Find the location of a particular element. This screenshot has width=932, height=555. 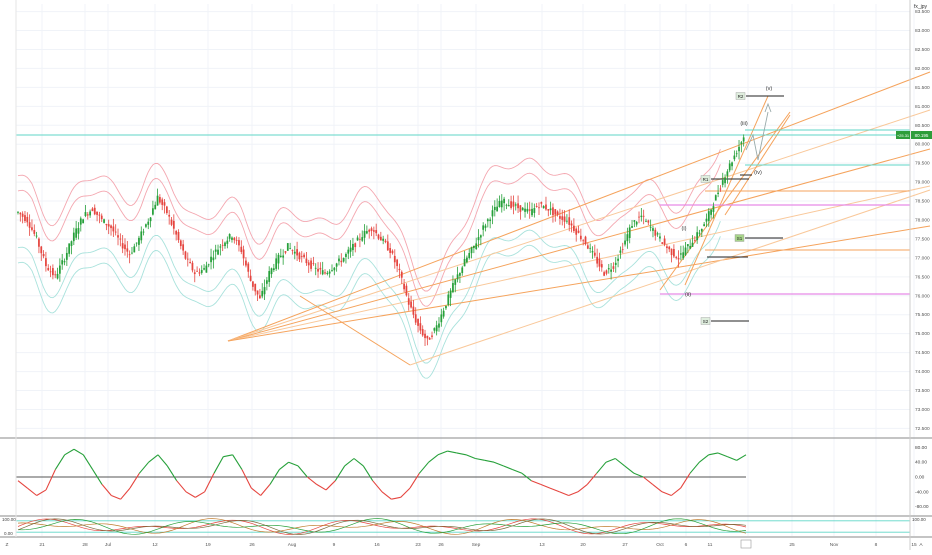

price-tick-label: 81.000 is located at coordinates (922, 107).